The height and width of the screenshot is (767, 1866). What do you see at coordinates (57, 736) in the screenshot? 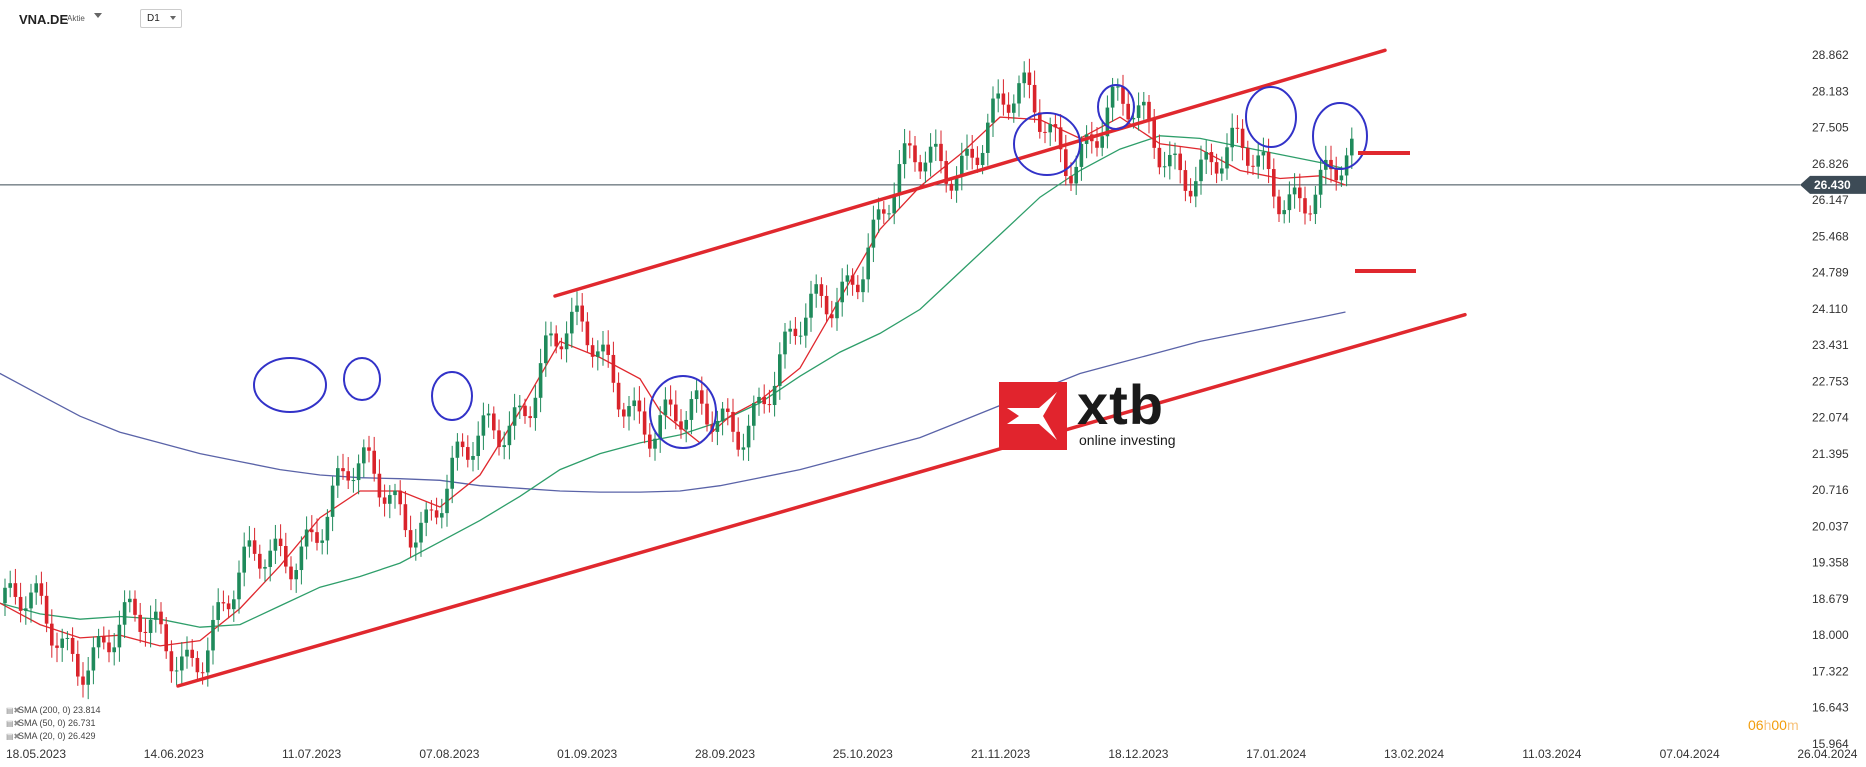
I see `legend-label: SMA (20, 0) 26.429` at bounding box center [57, 736].